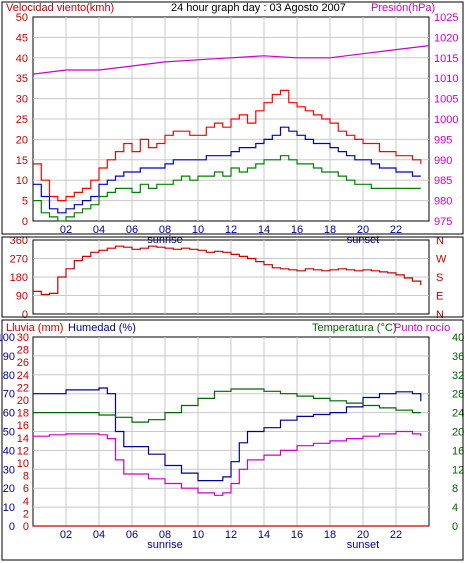 The image size is (465, 563). What do you see at coordinates (23, 363) in the screenshot?
I see `rain-tick-label: 26` at bounding box center [23, 363].